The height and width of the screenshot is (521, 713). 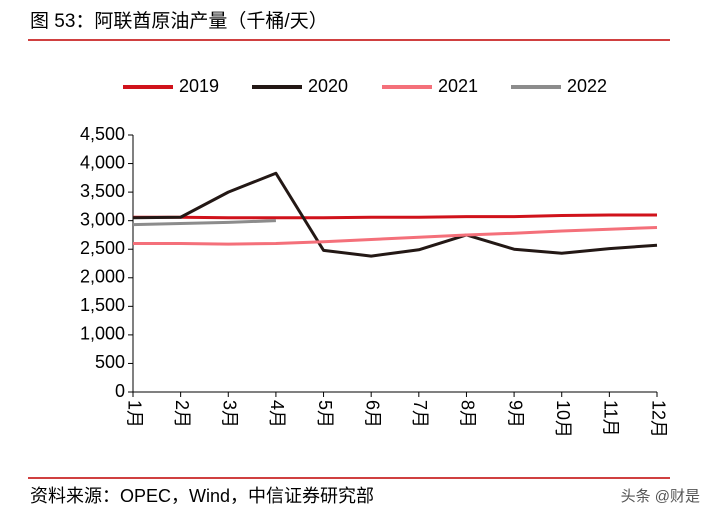 I want to click on x-tick-label: 9月, so click(x=515, y=414).